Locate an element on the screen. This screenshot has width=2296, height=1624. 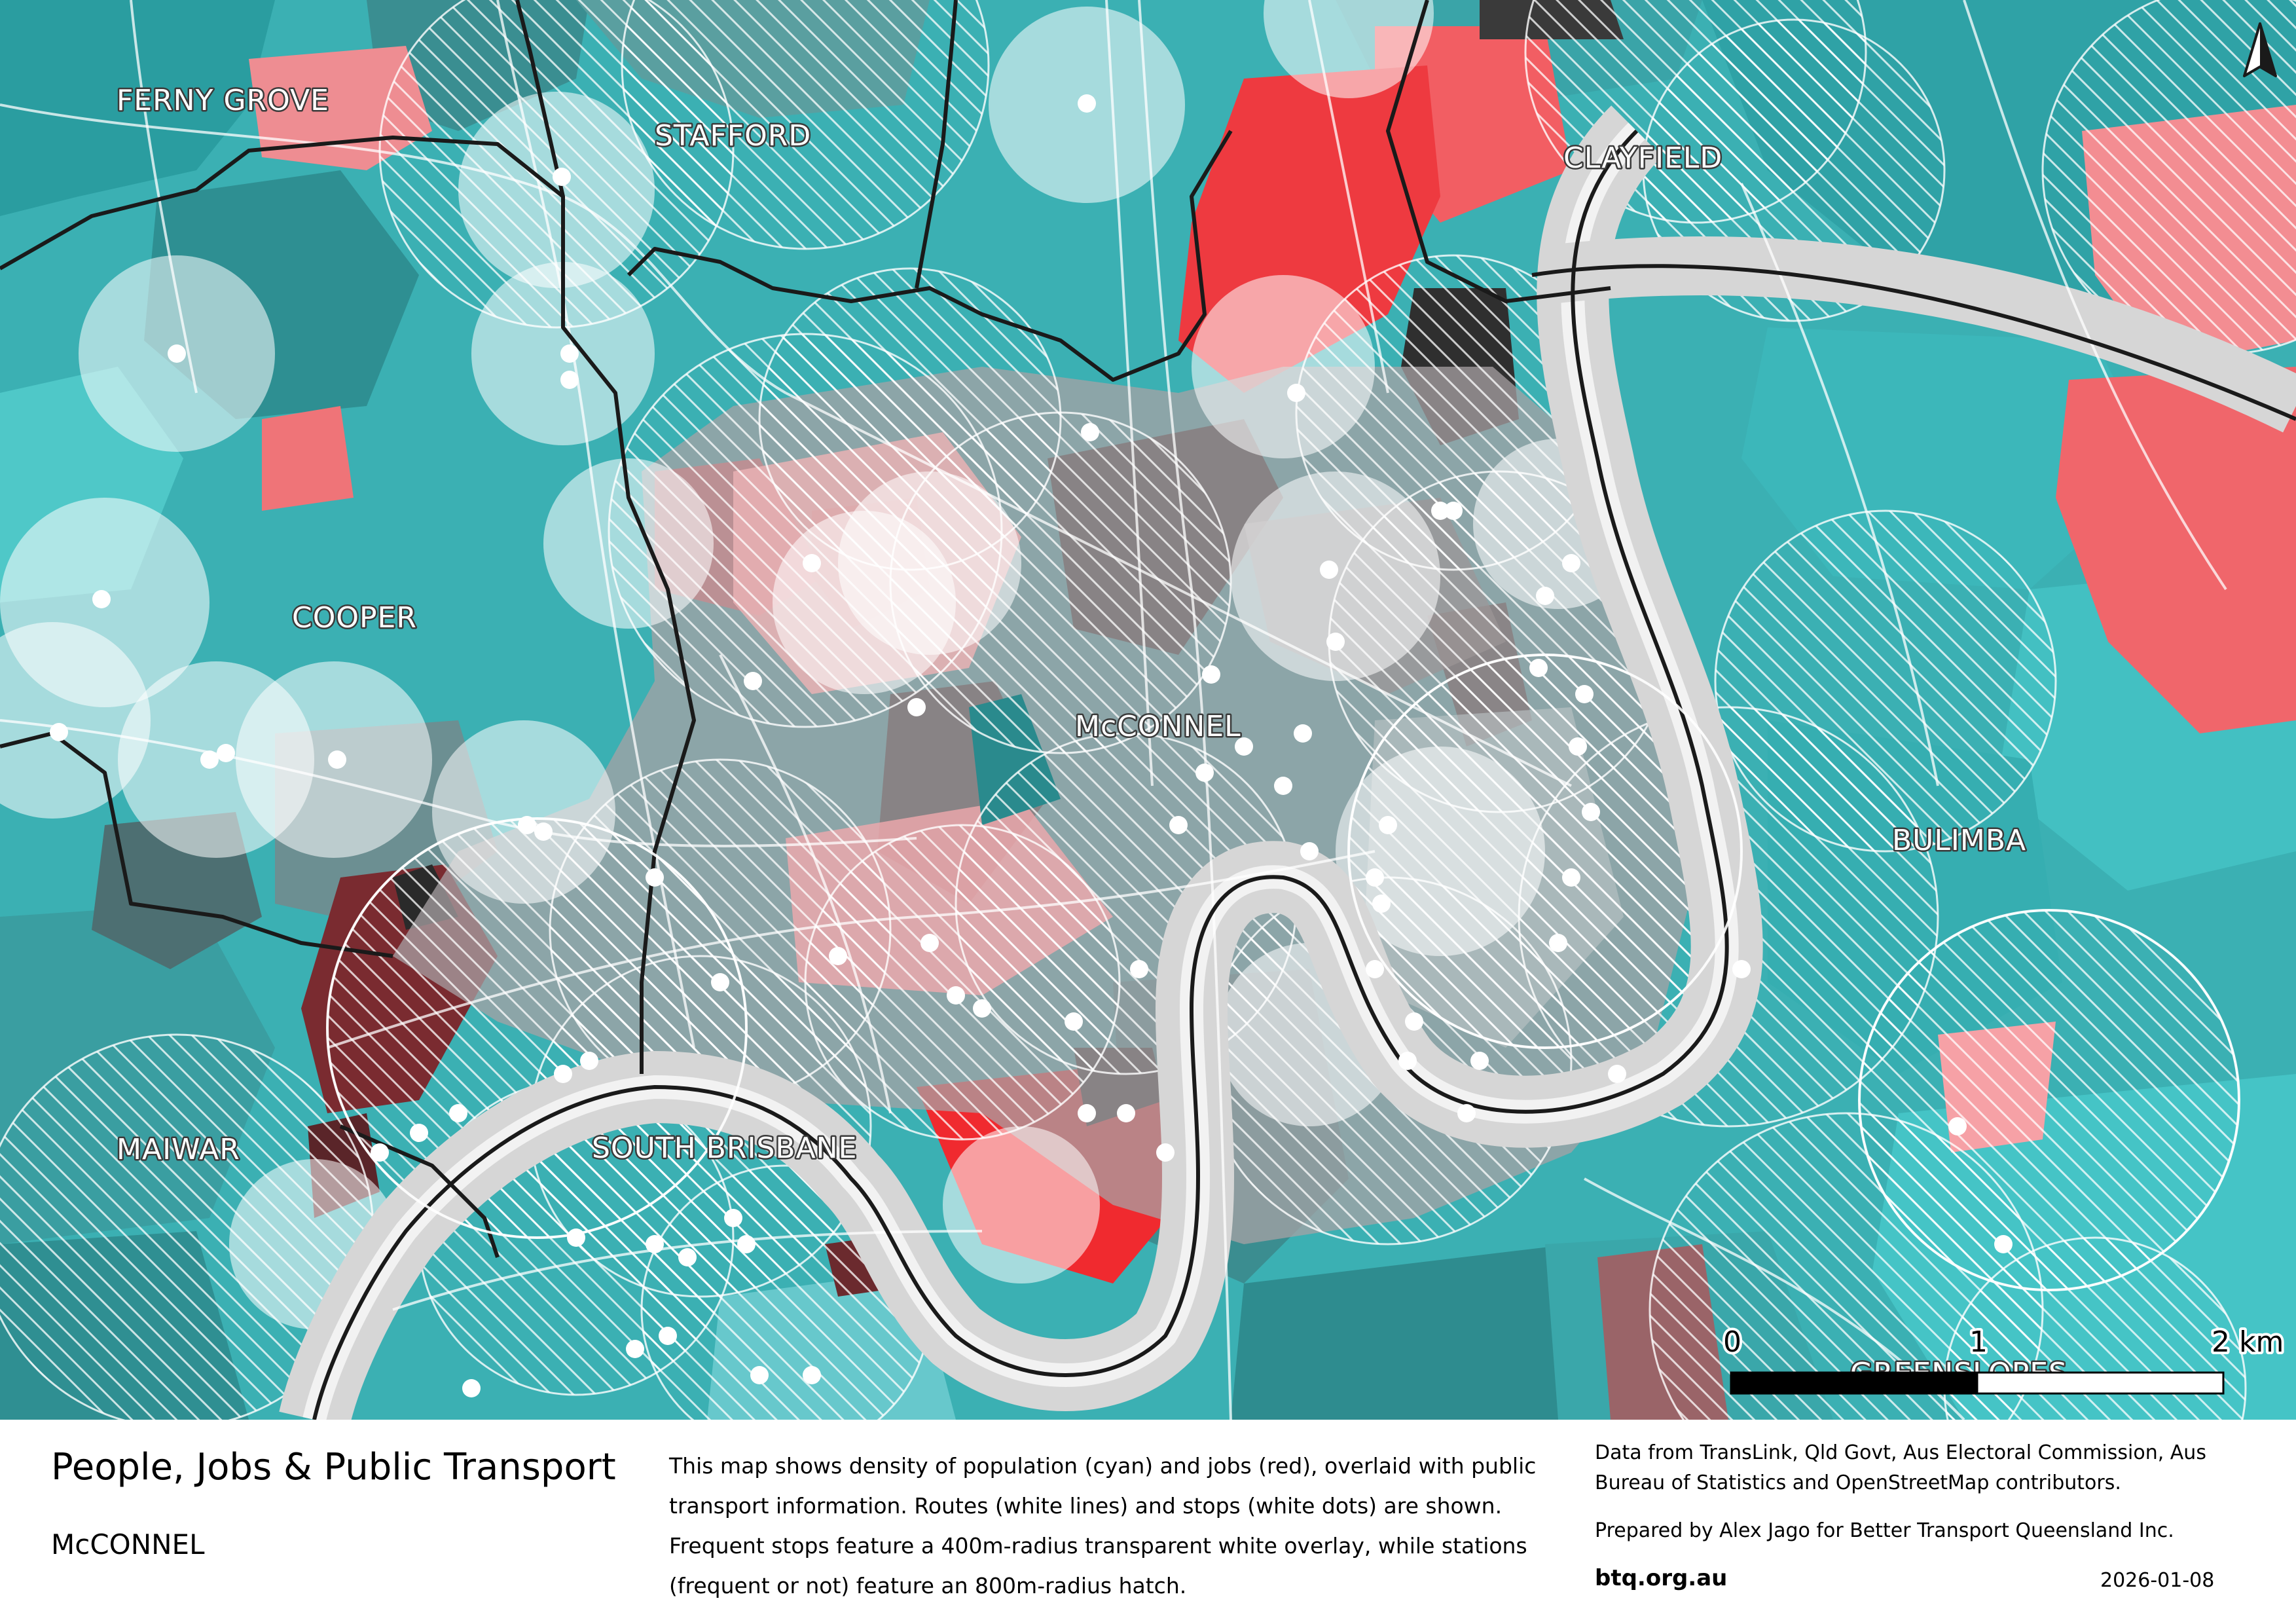
svg-text: McCONNEL is located at coordinates (1158, 726).